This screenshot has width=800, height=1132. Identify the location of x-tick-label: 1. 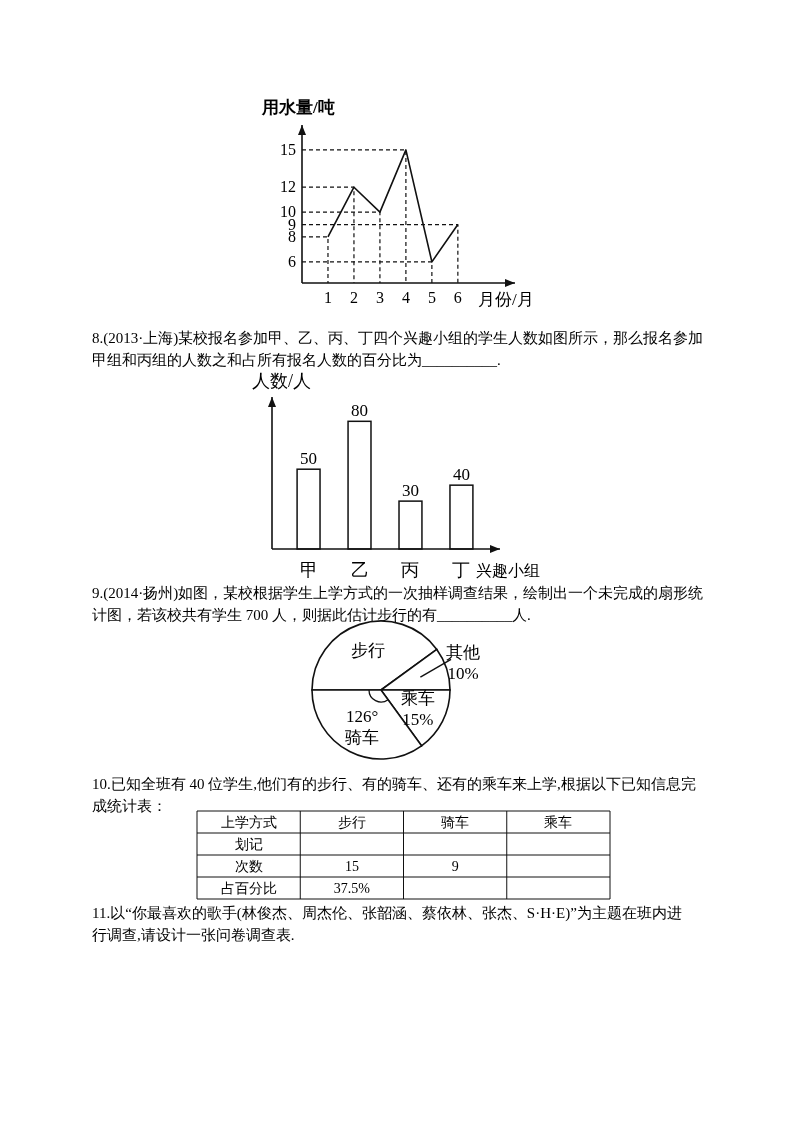
(327, 297).